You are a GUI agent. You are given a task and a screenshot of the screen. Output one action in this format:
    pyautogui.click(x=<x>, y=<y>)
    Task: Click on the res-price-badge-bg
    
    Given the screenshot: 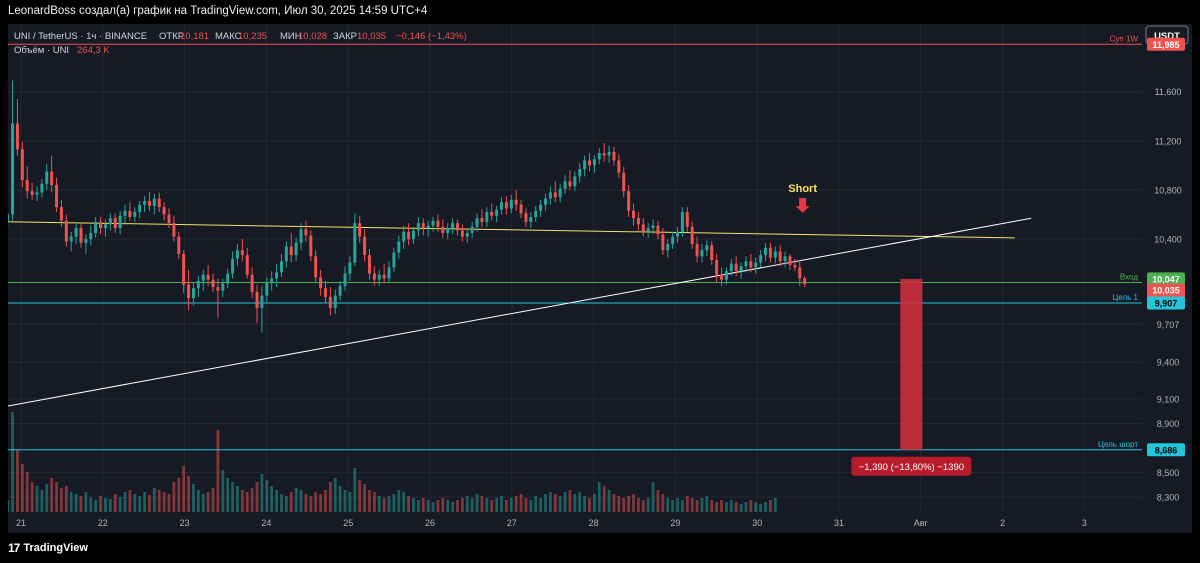 What is the action you would take?
    pyautogui.click(x=1166, y=44)
    